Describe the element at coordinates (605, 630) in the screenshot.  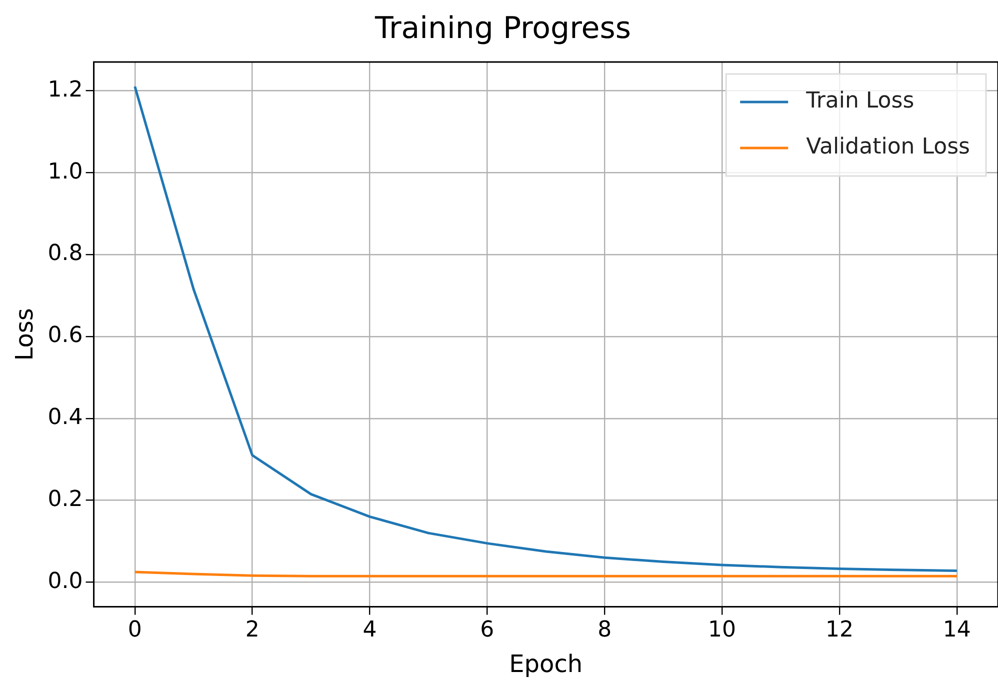
I see `x-tick-label: 8` at that location.